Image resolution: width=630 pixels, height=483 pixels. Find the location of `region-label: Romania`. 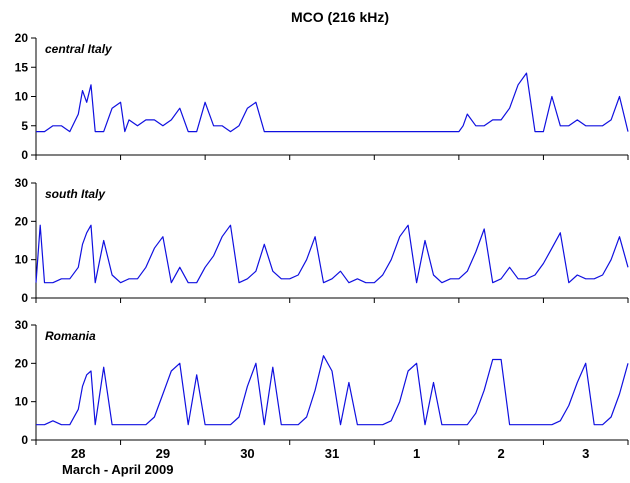

region-label: Romania is located at coordinates (70, 336).